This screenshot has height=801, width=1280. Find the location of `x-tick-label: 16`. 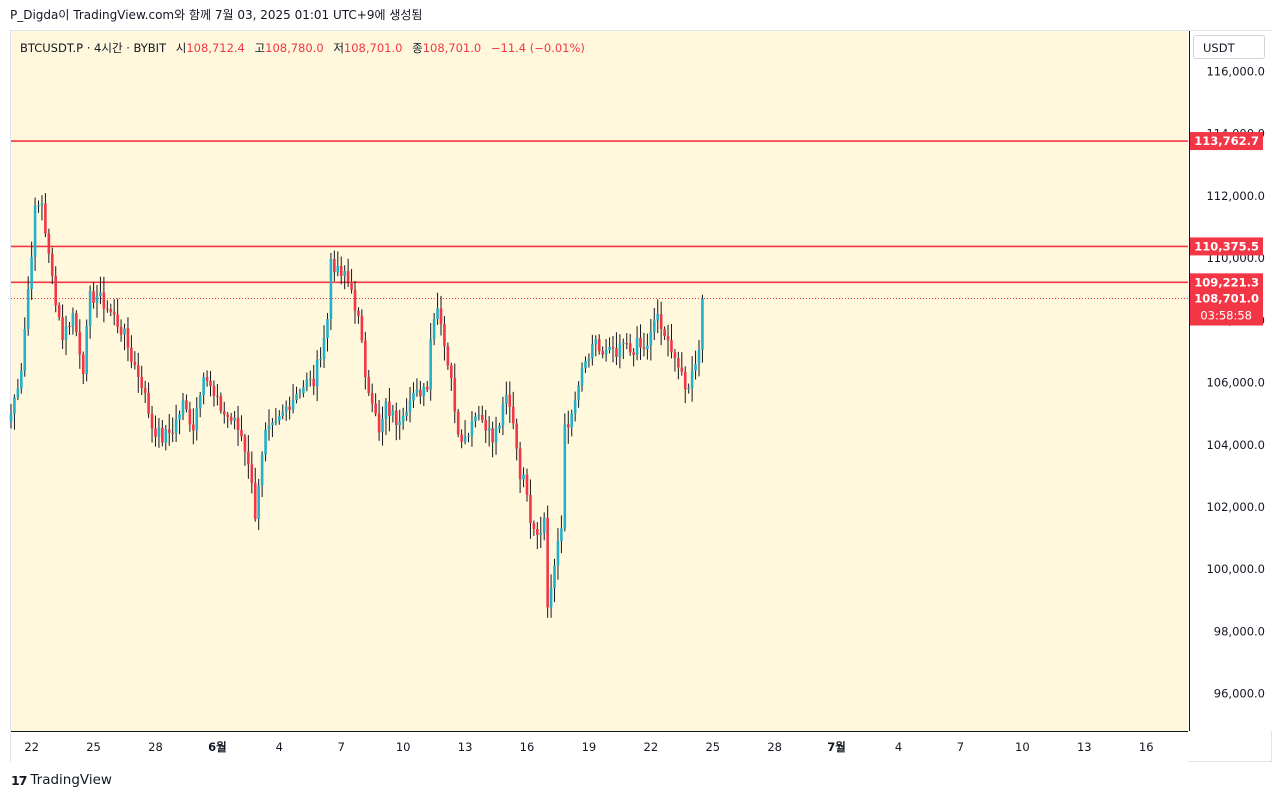

x-tick-label: 16 is located at coordinates (527, 747).